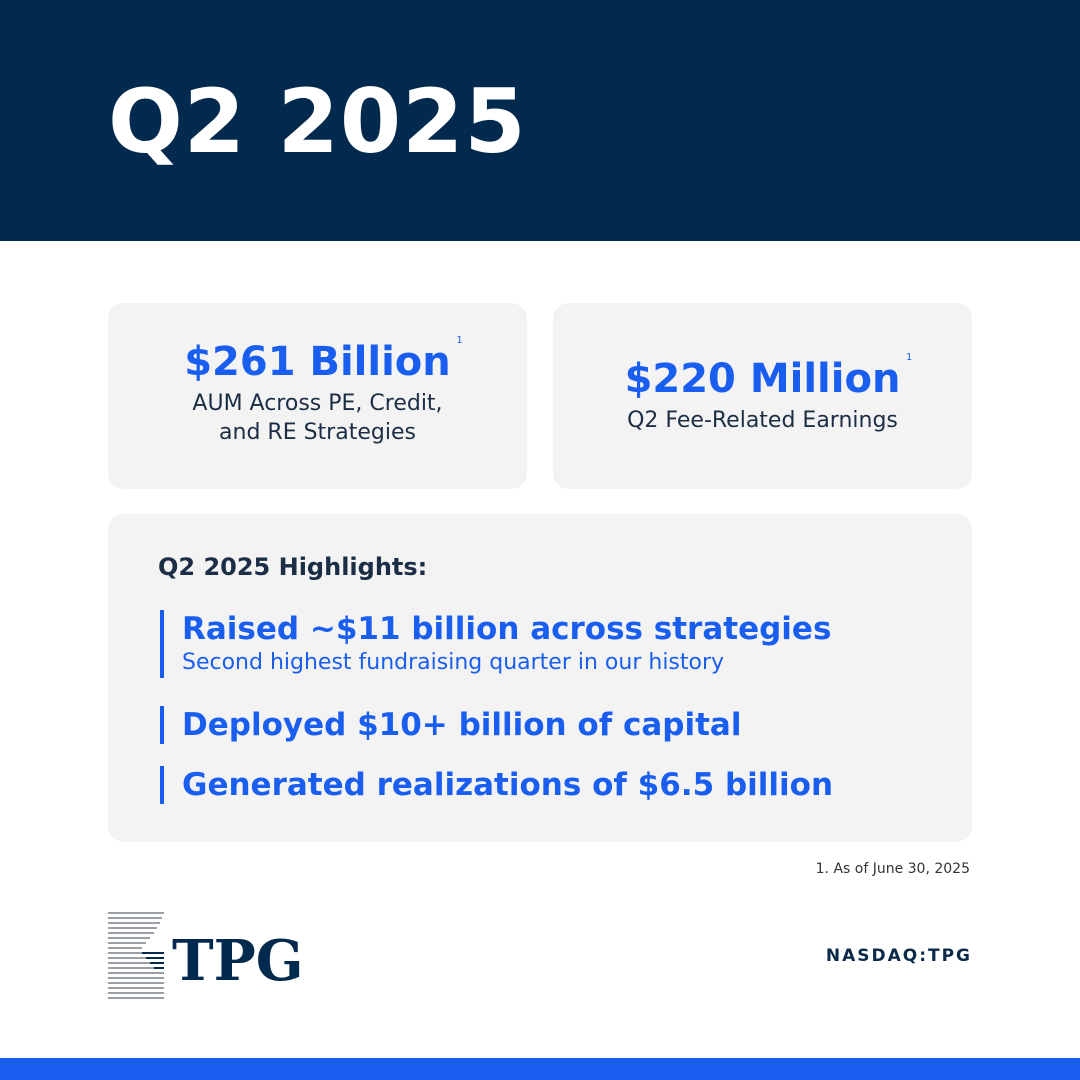 The image size is (1080, 1080). I want to click on stat-value-fre-text: $220 Million, so click(762, 379).